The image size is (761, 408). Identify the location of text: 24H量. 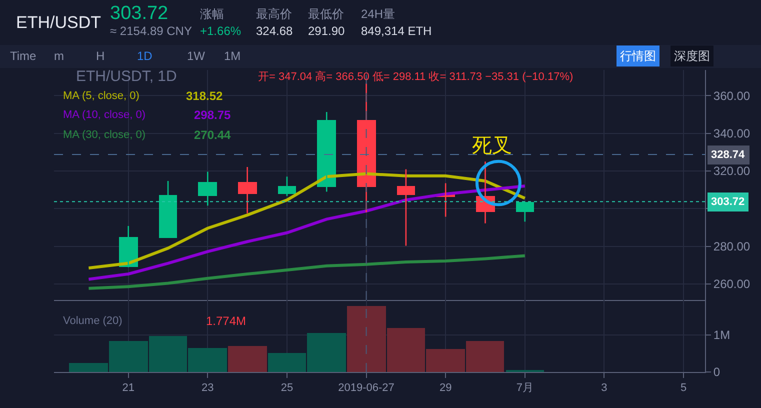
(378, 14).